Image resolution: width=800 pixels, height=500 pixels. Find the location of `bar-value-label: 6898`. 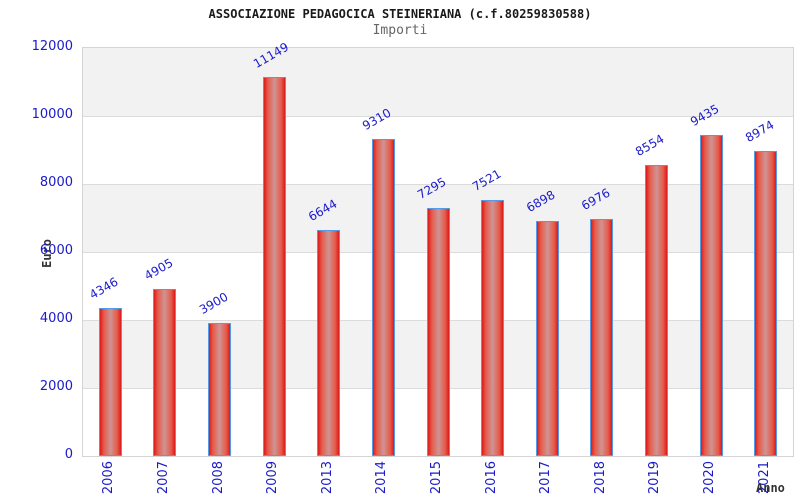

bar-value-label: 6898 is located at coordinates (541, 201).